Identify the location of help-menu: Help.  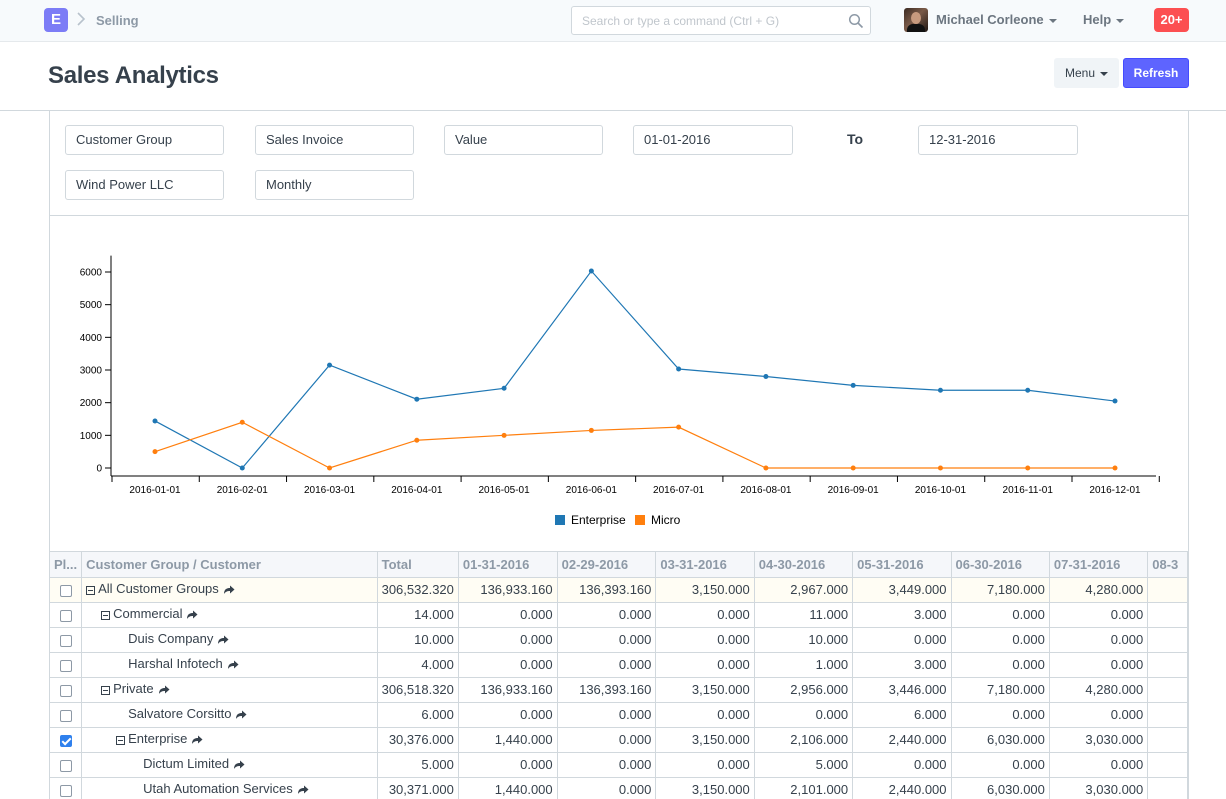
(1104, 19).